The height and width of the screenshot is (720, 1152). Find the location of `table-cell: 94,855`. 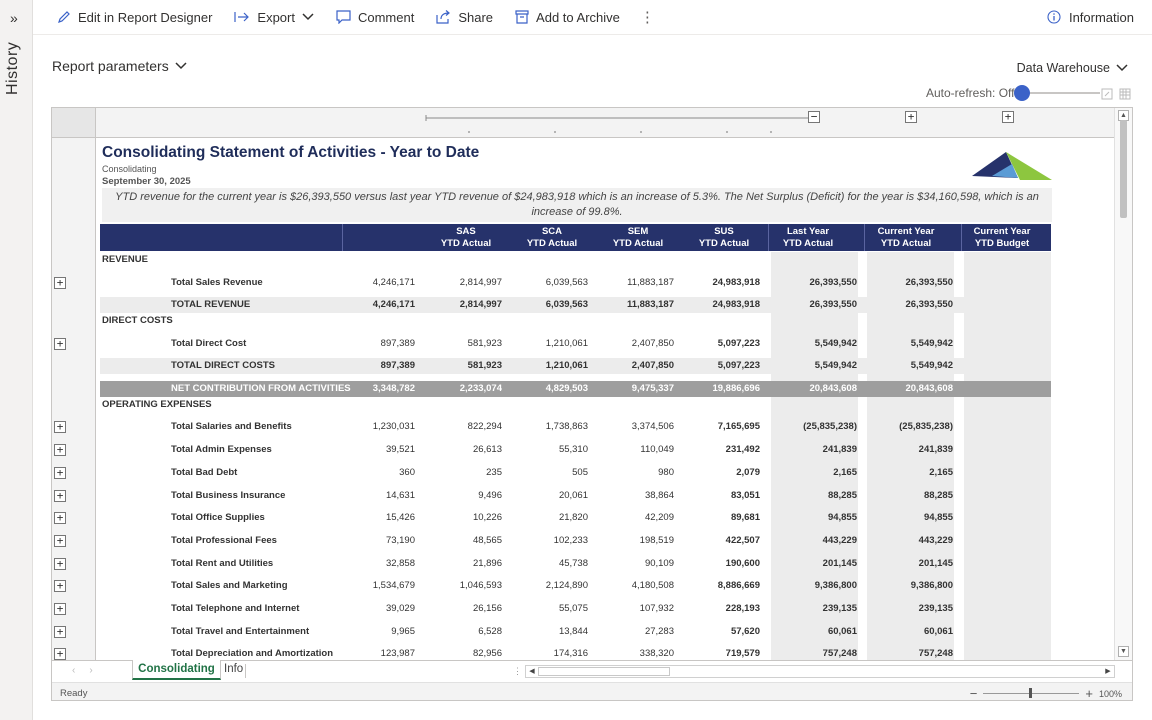

table-cell: 94,855 is located at coordinates (842, 517).